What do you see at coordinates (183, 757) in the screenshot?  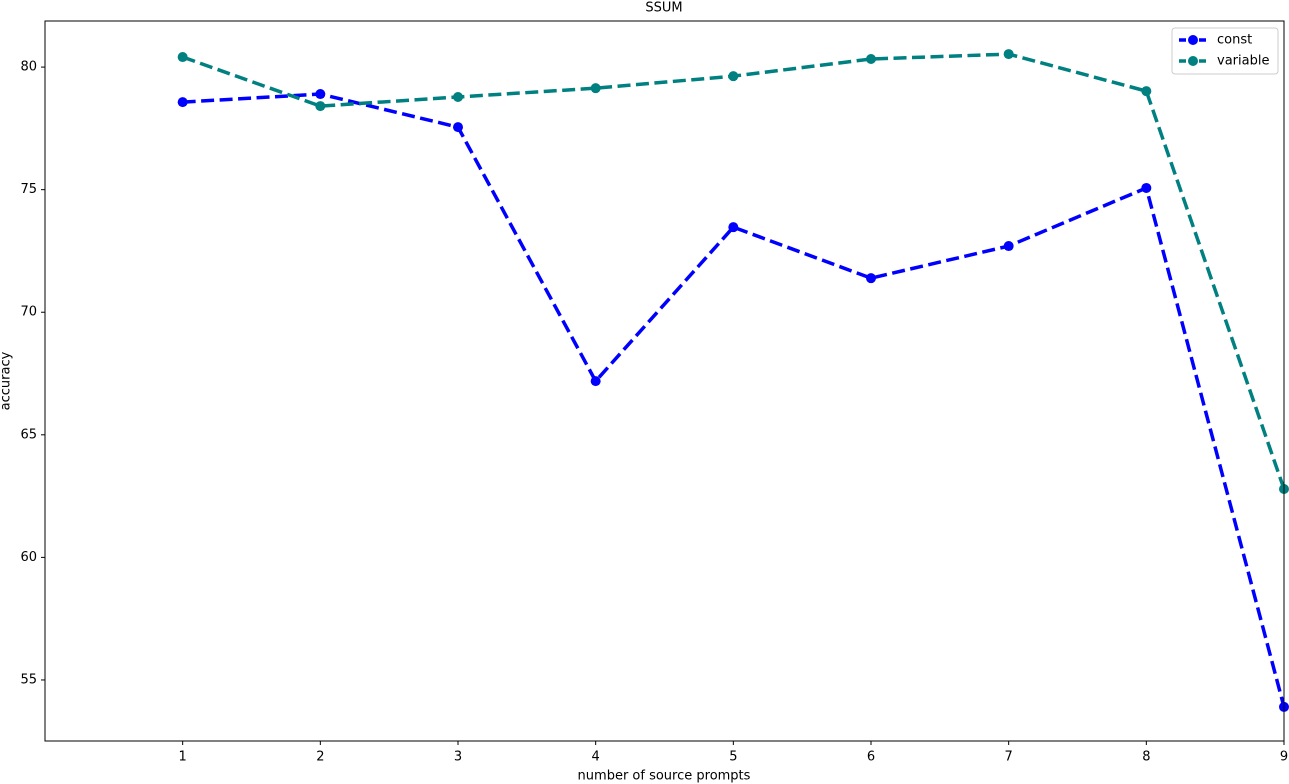 I see `x-tick-label: 1` at bounding box center [183, 757].